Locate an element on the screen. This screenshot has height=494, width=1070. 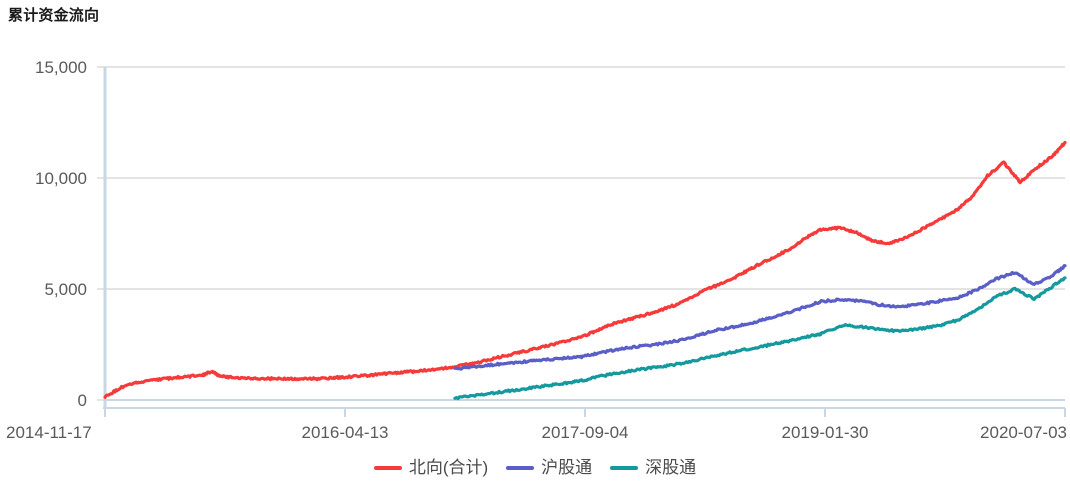
legend-item-shen-connect: 深股通 is located at coordinates (653, 468).